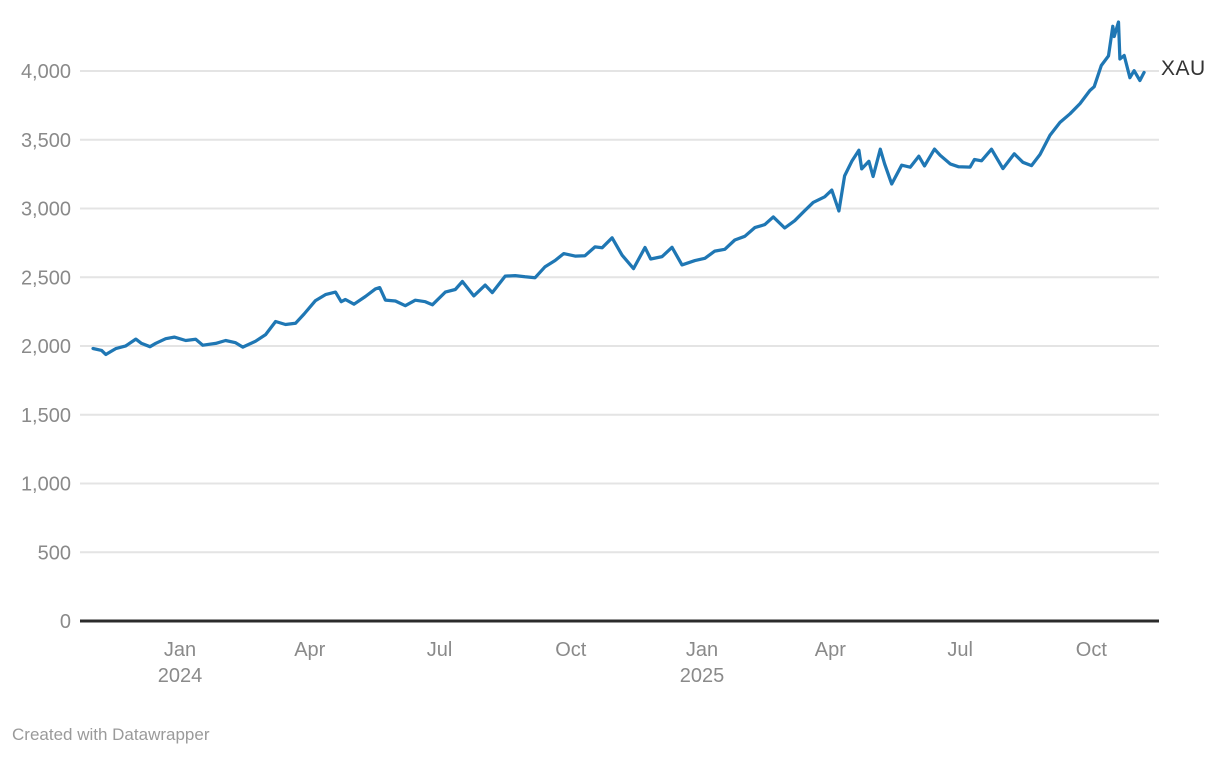 Image resolution: width=1220 pixels, height=760 pixels. I want to click on y-axis-tick-label: 500, so click(54, 553).